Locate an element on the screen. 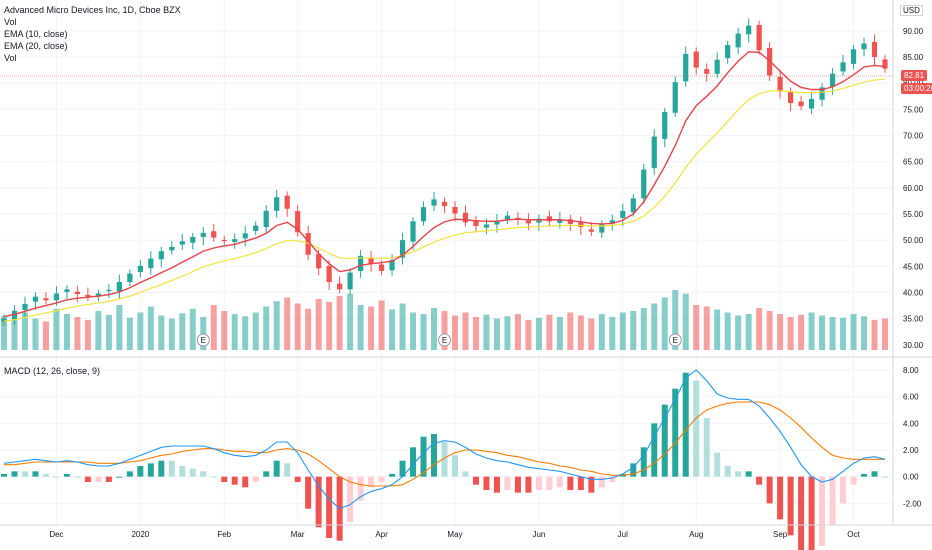  legend-vol-2: Vol is located at coordinates (10, 58).